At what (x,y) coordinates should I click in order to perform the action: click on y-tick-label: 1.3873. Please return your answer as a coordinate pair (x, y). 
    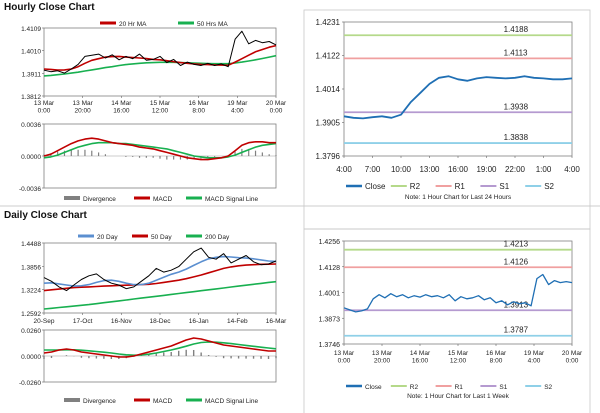
    Looking at the image, I should click on (330, 319).